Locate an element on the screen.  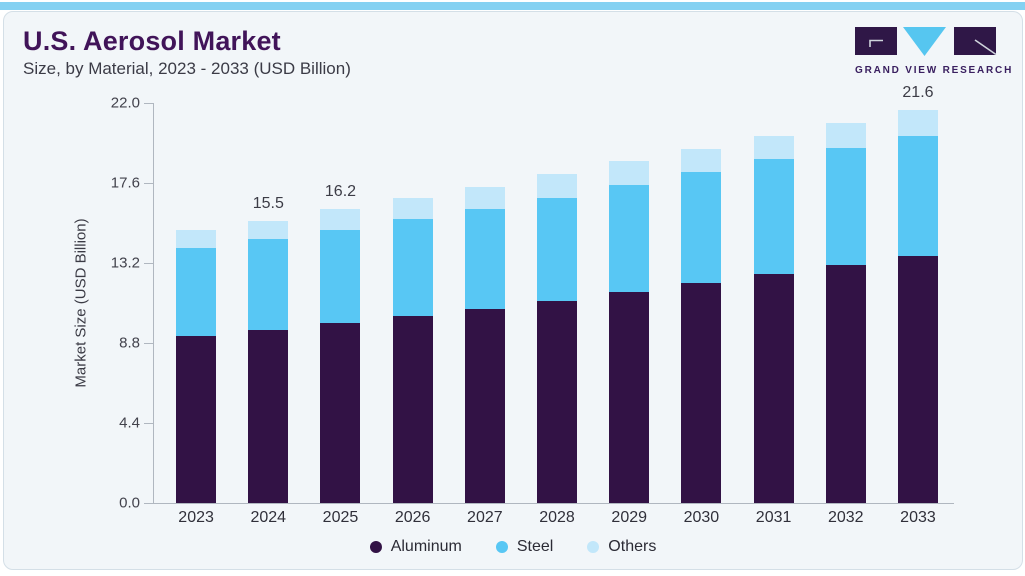
brand-name: GRAND VIEW RESEARCH is located at coordinates (934, 70).